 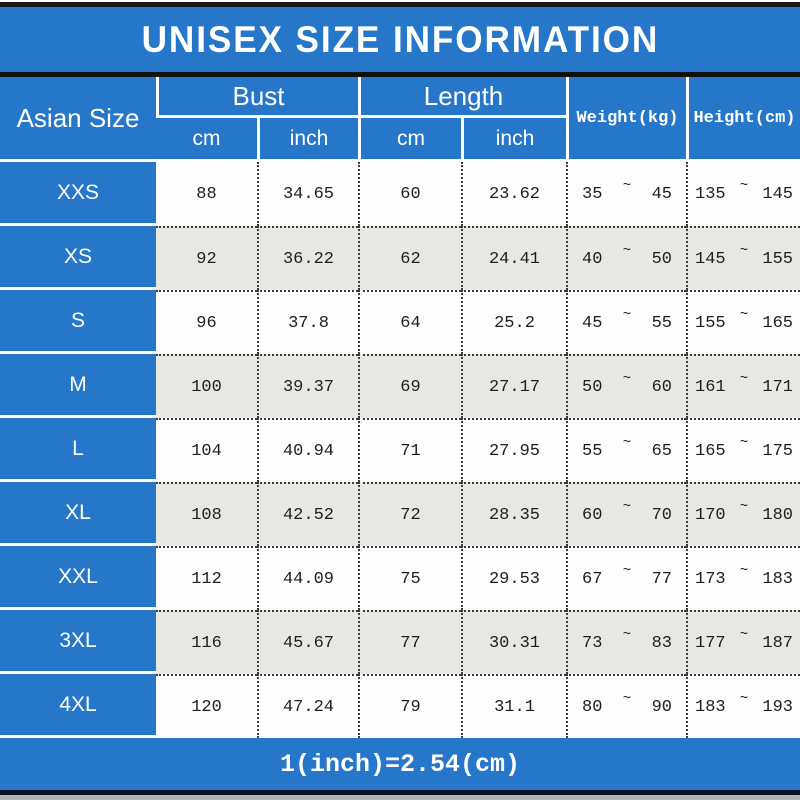 What do you see at coordinates (710, 515) in the screenshot?
I see `height-range-low: 170` at bounding box center [710, 515].